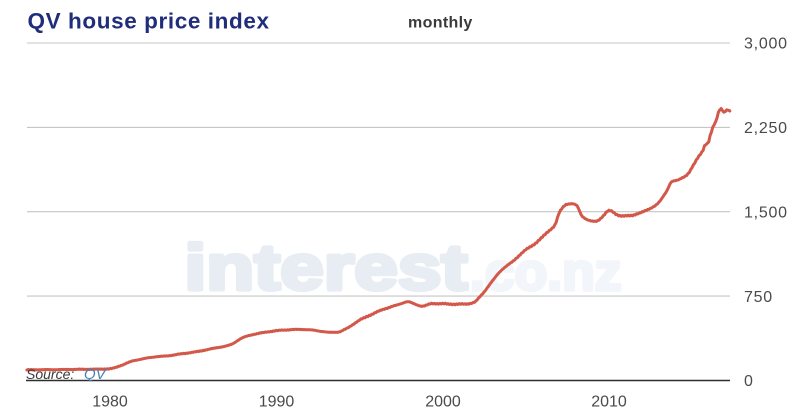 This screenshot has width=805, height=416. I want to click on svg-text: 1990, so click(277, 401).